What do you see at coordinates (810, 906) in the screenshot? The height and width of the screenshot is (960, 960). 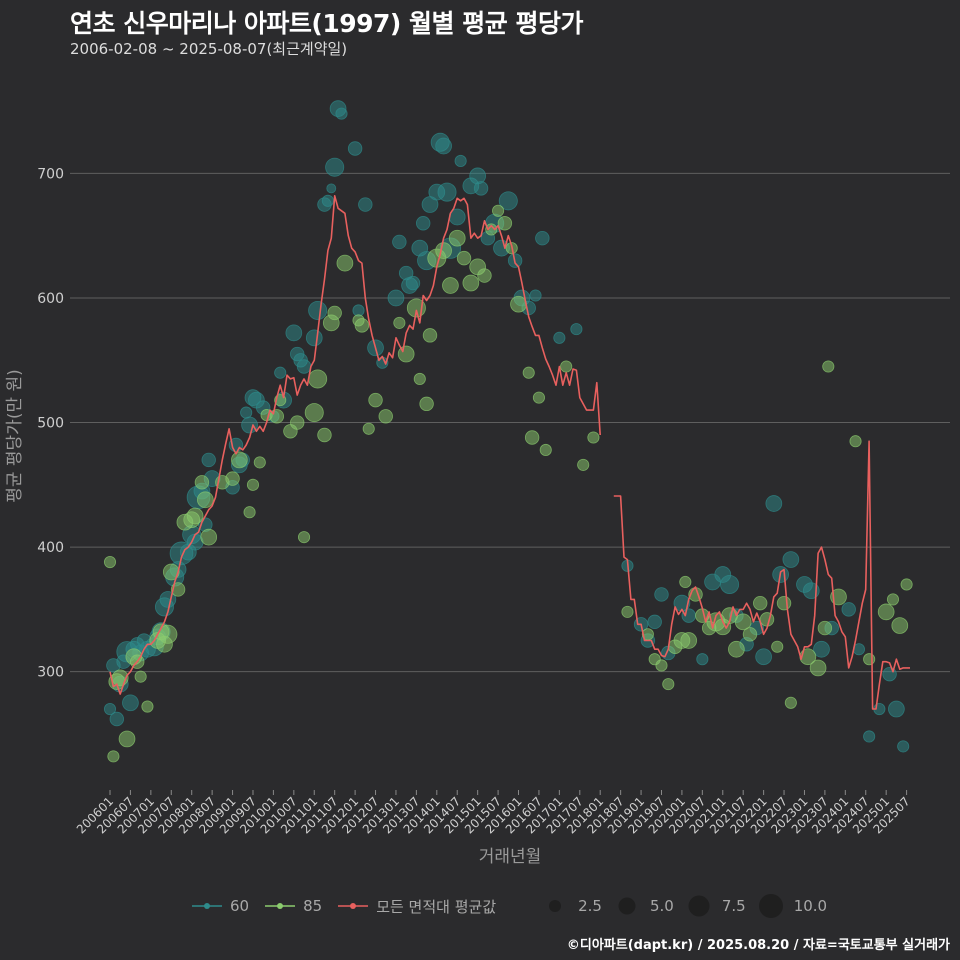 I see `legend-size-label-10-0: 10.0` at bounding box center [810, 906].